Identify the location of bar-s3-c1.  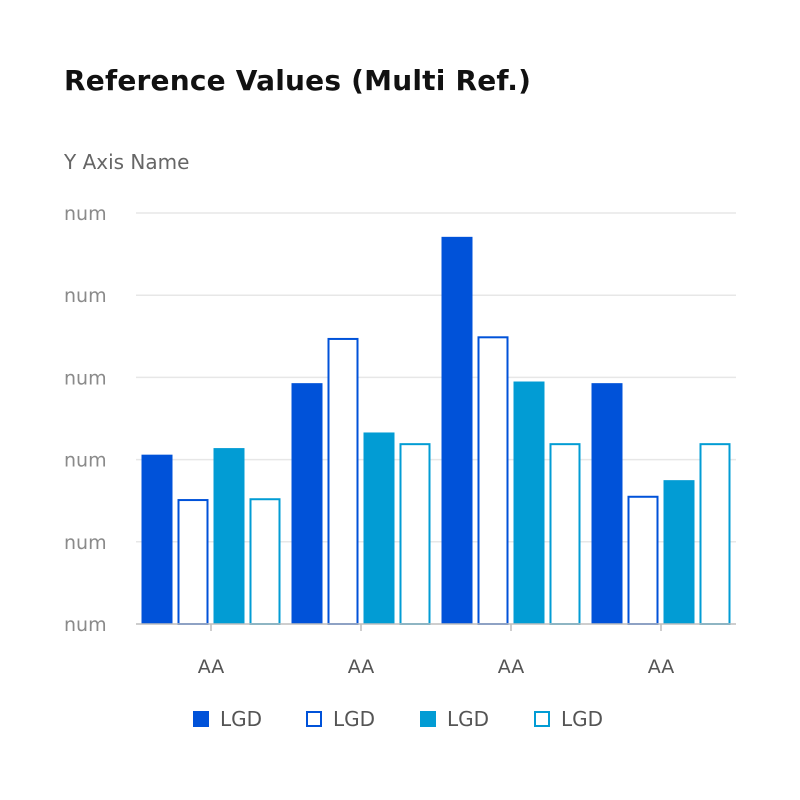
(415, 534).